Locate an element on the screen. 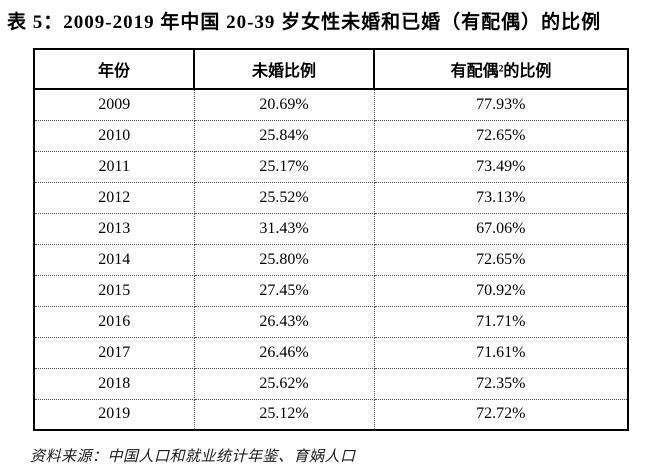  table-row: 2015 27.45% 70.92% is located at coordinates (331, 290).